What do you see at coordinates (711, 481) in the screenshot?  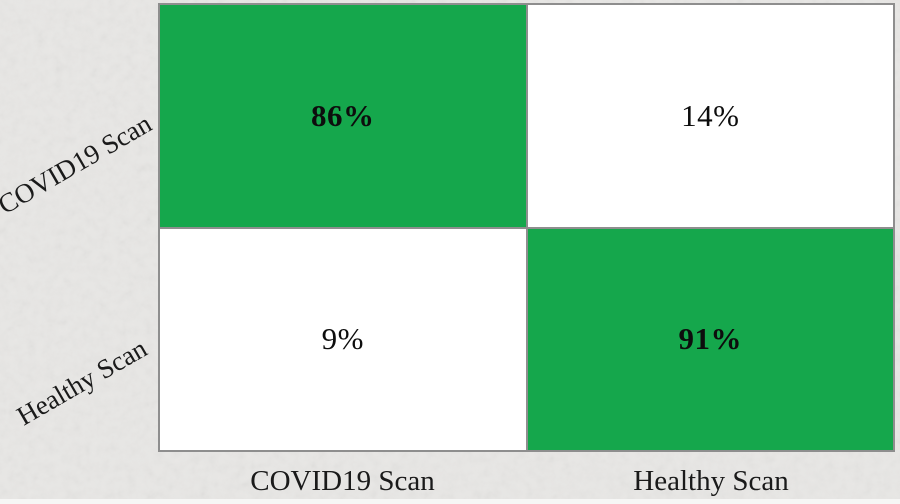 I see `col-label-healthy-scan: Healthy Scan` at bounding box center [711, 481].